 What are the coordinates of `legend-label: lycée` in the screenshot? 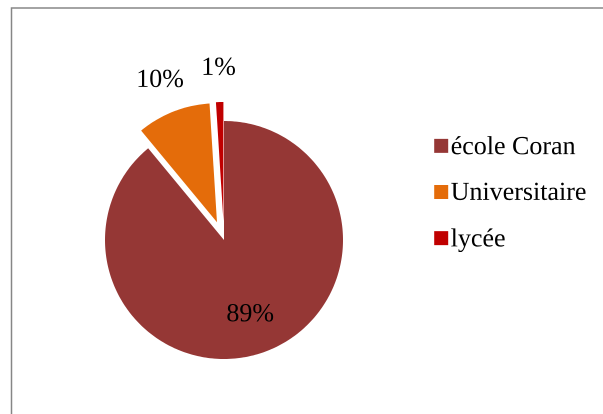 It's located at (478, 240).